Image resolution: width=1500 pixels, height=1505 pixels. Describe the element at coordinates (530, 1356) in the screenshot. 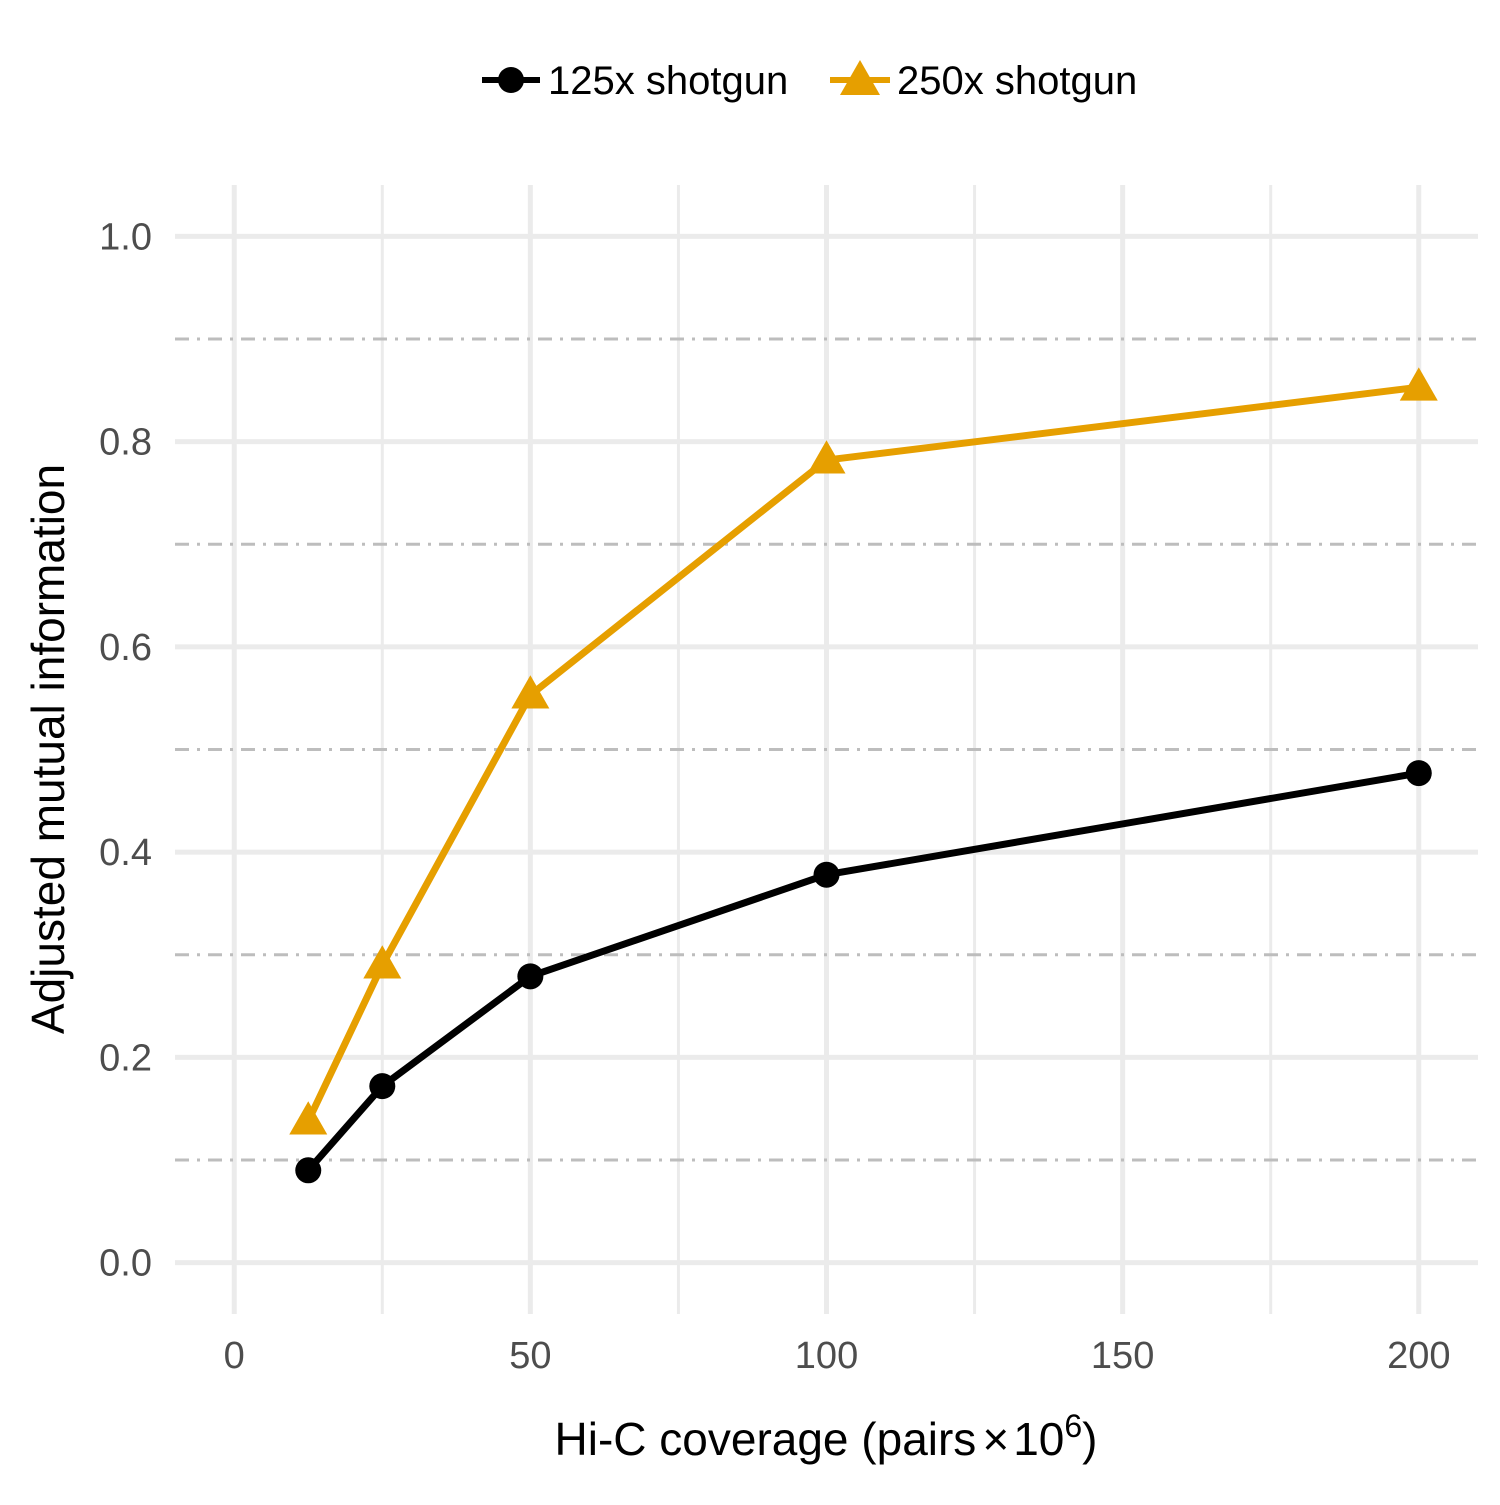

I see `x-tick-label: 50` at that location.